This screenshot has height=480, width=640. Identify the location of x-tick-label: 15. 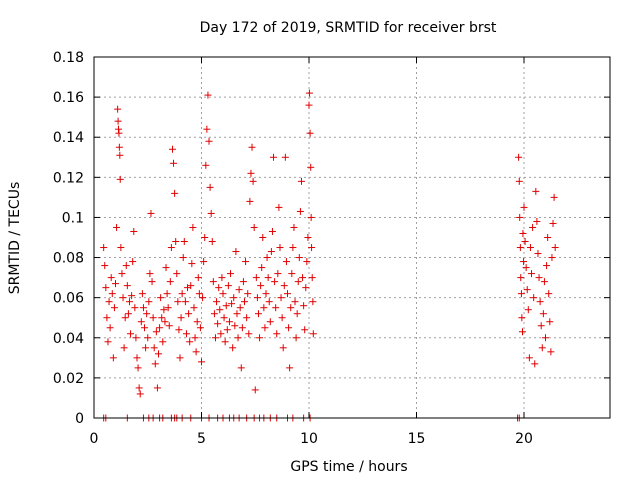
(417, 439).